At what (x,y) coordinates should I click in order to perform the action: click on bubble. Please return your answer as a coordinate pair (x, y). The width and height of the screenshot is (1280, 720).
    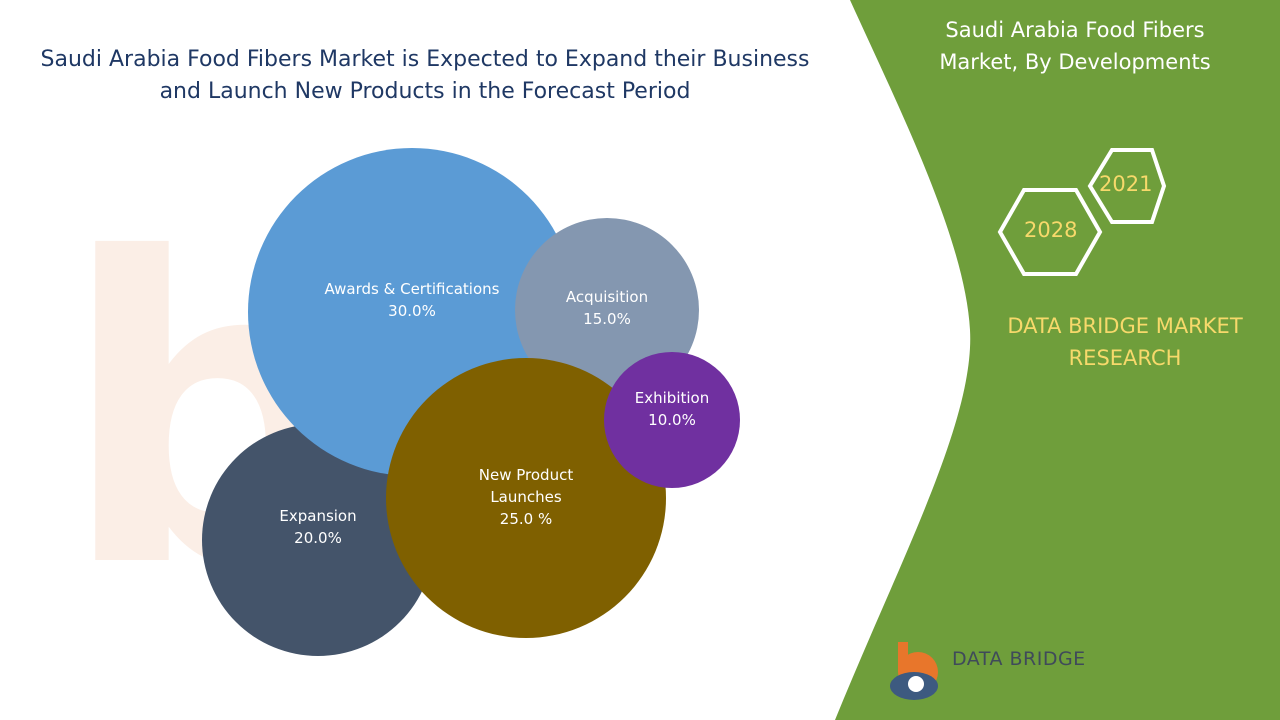
    Looking at the image, I should click on (672, 420).